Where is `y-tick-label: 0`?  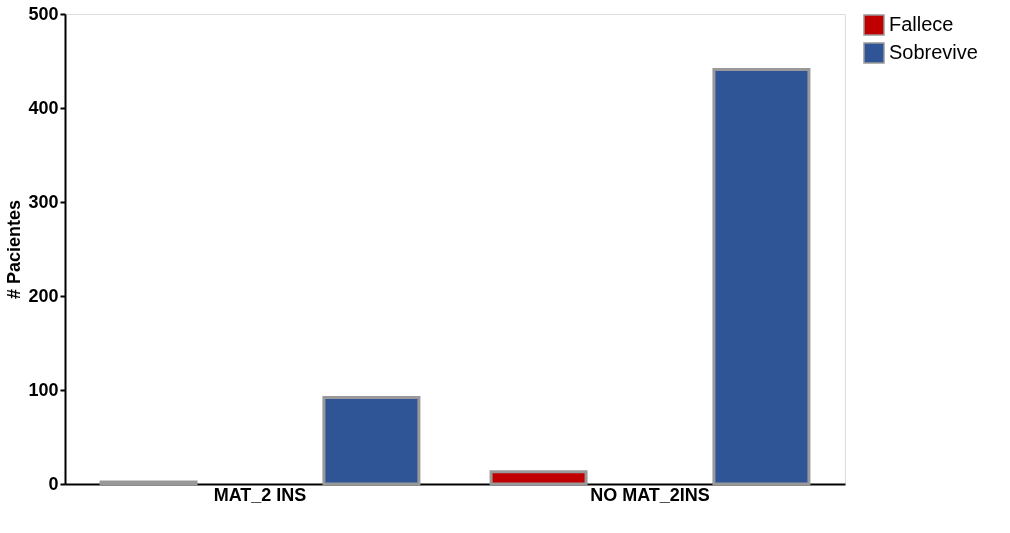 y-tick-label: 0 is located at coordinates (53, 483).